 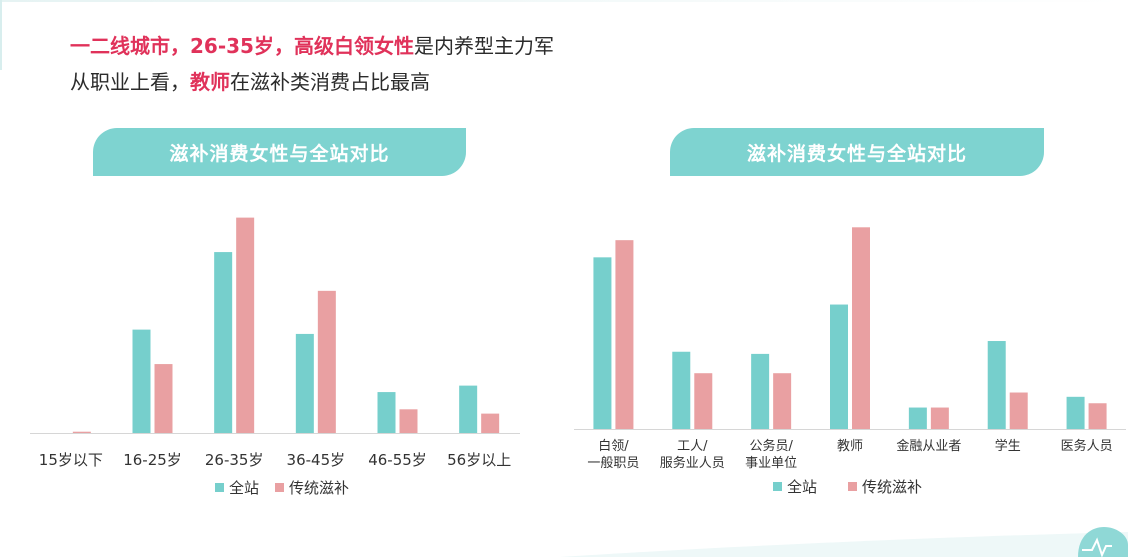 I want to click on chart-title-banner-occupation: 滋补消费女性与全站对比, so click(x=857, y=152).